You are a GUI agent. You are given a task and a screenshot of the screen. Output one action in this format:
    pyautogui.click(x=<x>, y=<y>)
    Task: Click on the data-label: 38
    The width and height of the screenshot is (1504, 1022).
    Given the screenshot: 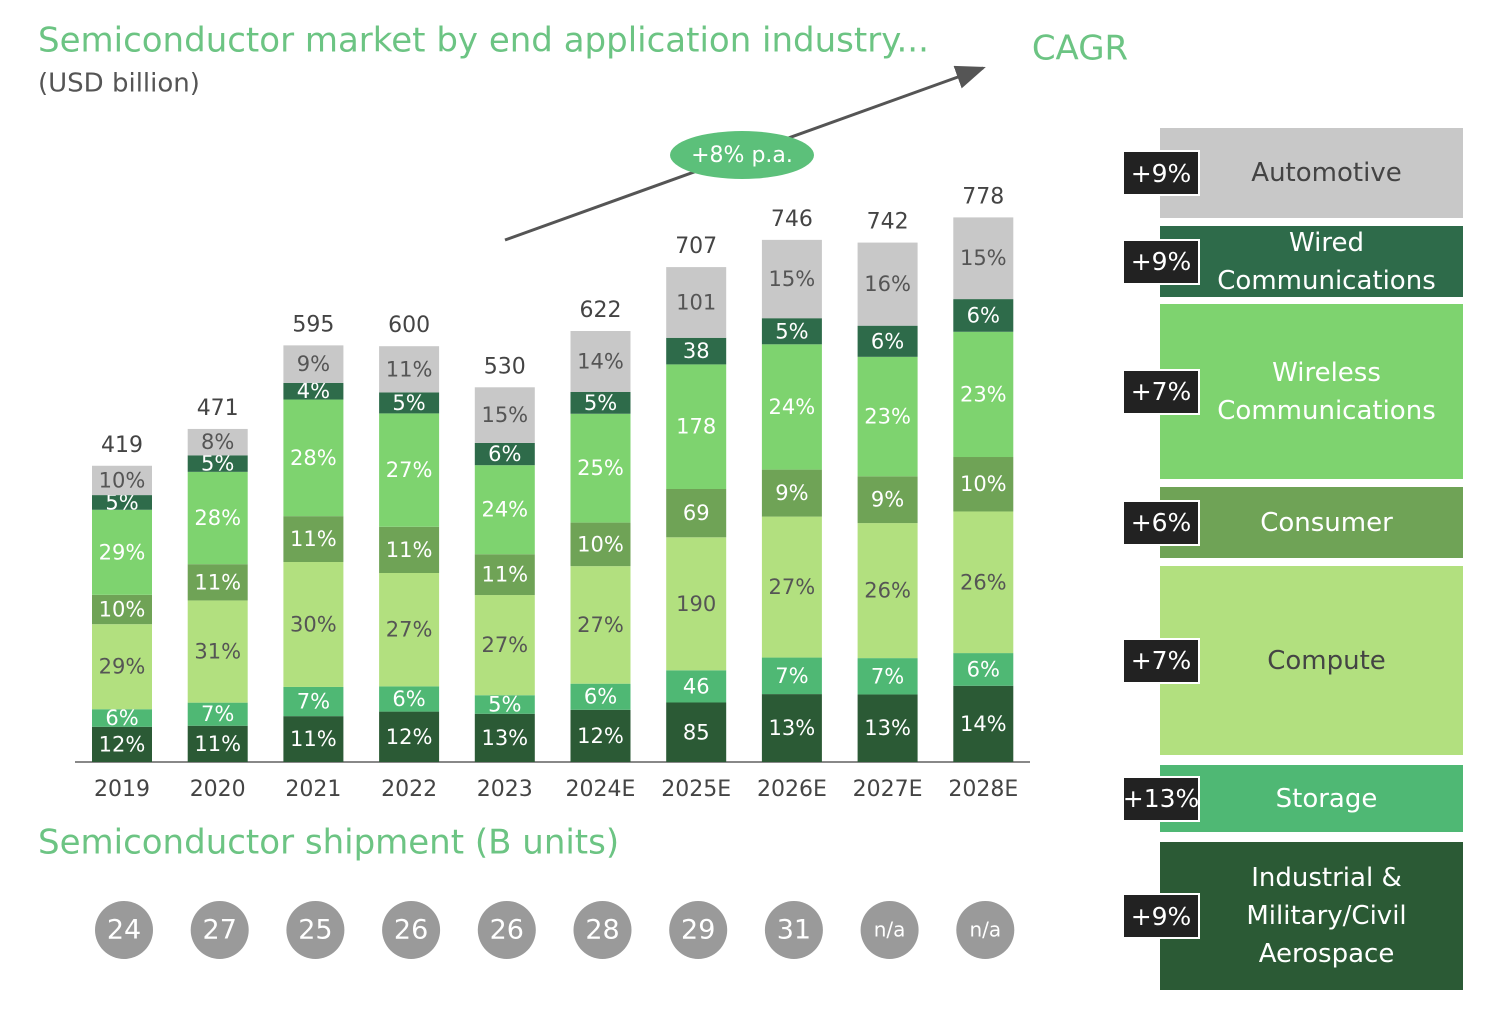 What is the action you would take?
    pyautogui.click(x=696, y=351)
    